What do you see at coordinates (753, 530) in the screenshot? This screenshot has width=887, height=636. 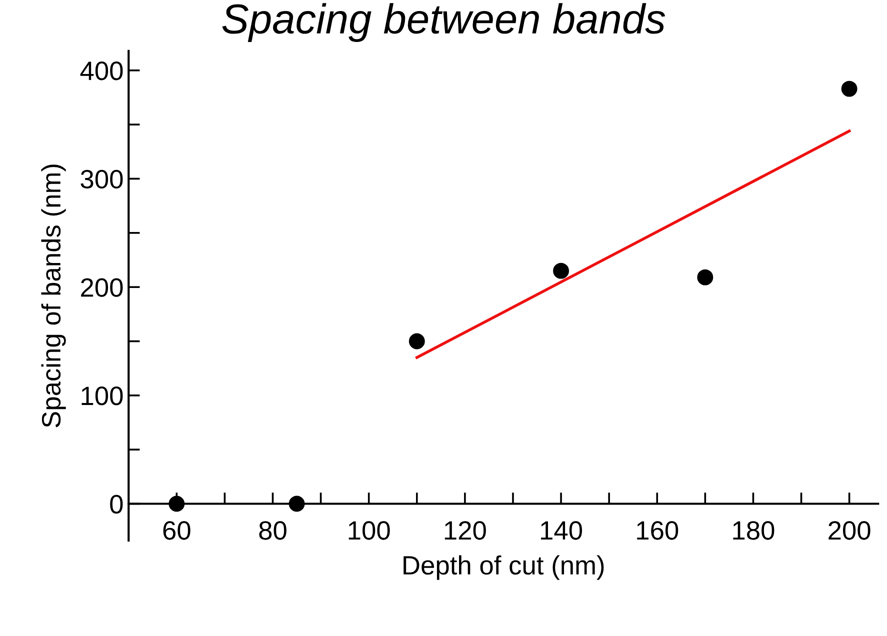 I see `x-tick-label: 180` at bounding box center [753, 530].